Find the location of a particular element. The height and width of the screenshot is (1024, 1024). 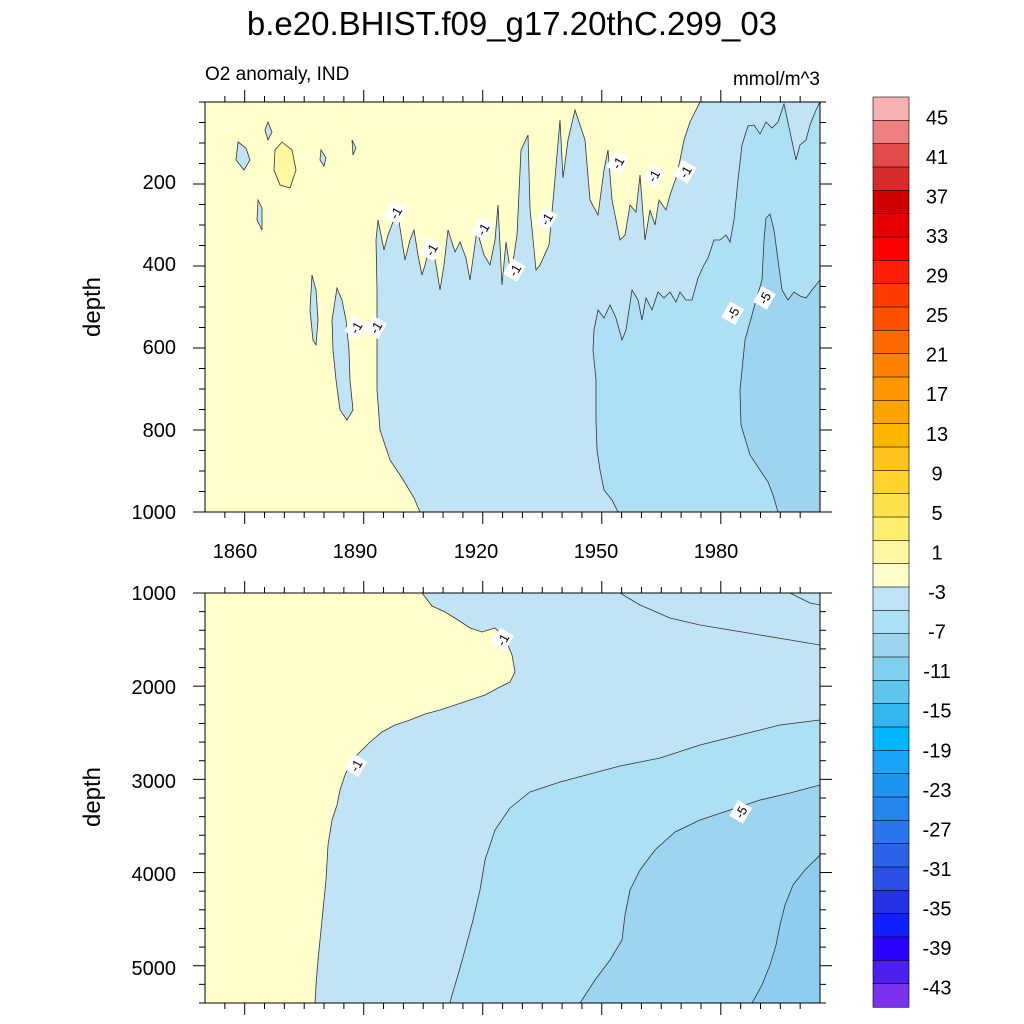

colorbar-label: -3 is located at coordinates (937, 593).